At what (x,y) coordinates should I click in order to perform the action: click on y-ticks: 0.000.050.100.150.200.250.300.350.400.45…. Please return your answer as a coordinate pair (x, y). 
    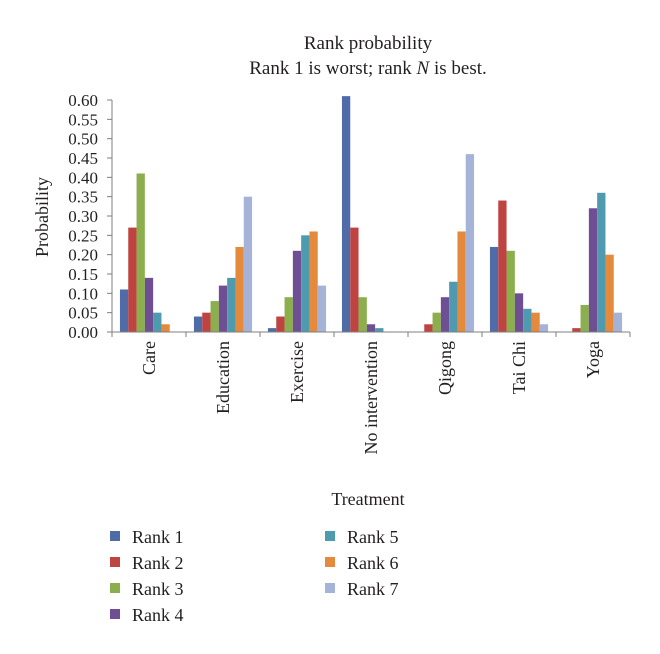
    Looking at the image, I should click on (90, 216).